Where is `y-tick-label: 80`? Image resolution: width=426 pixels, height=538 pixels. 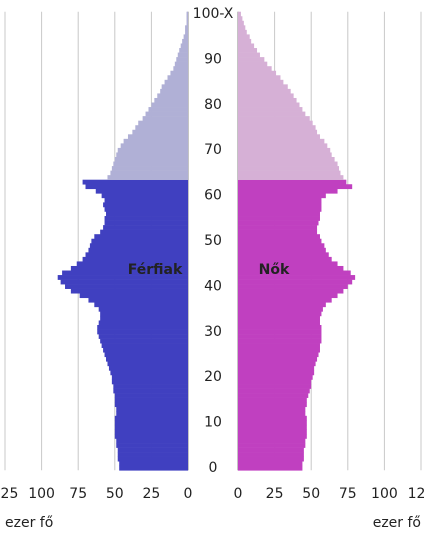
y-tick-label: 80 is located at coordinates (213, 105).